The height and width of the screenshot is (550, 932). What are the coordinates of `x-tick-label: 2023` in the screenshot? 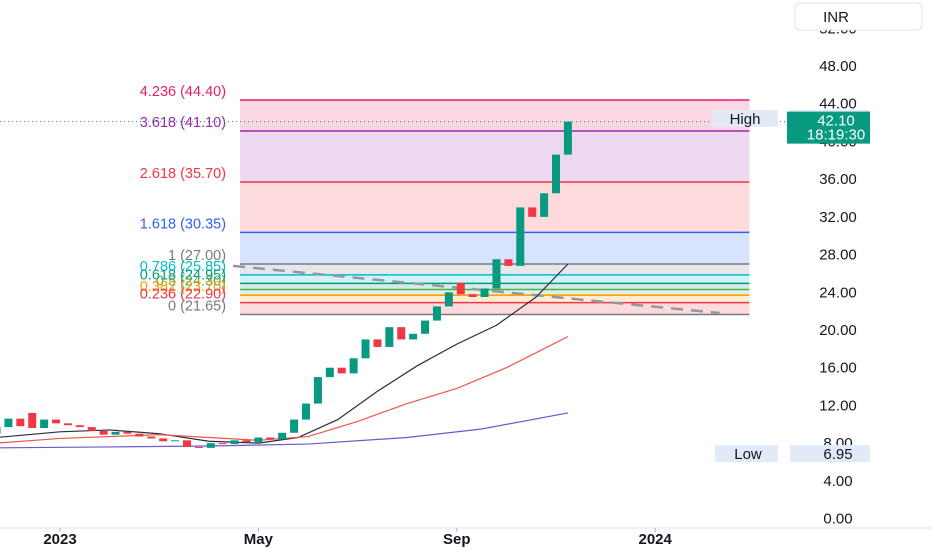 It's located at (59, 539).